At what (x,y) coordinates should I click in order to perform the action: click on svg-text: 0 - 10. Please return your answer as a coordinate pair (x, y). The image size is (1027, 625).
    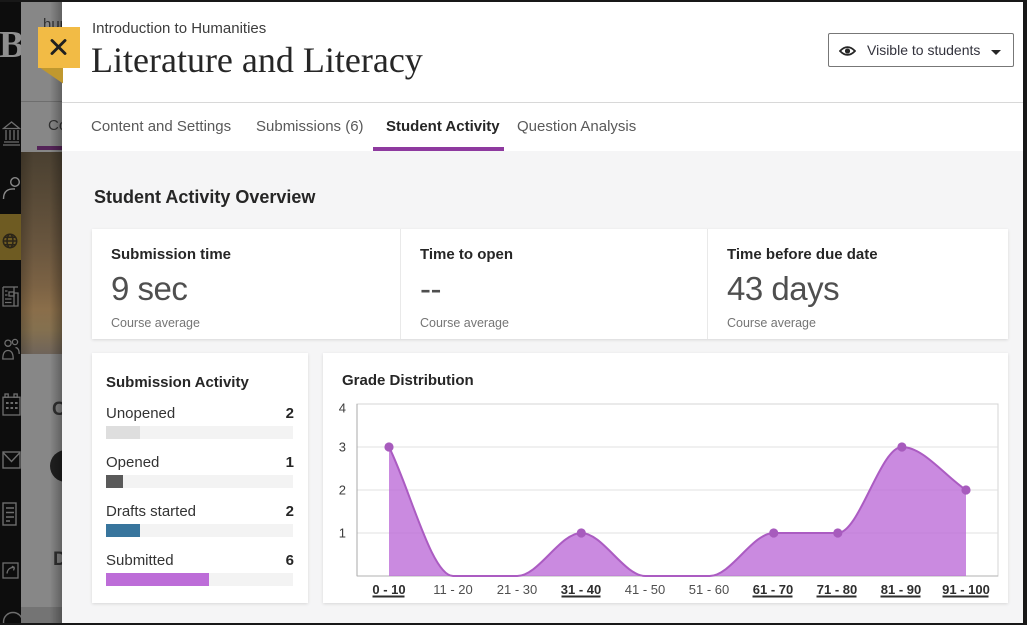
    Looking at the image, I should click on (388, 589).